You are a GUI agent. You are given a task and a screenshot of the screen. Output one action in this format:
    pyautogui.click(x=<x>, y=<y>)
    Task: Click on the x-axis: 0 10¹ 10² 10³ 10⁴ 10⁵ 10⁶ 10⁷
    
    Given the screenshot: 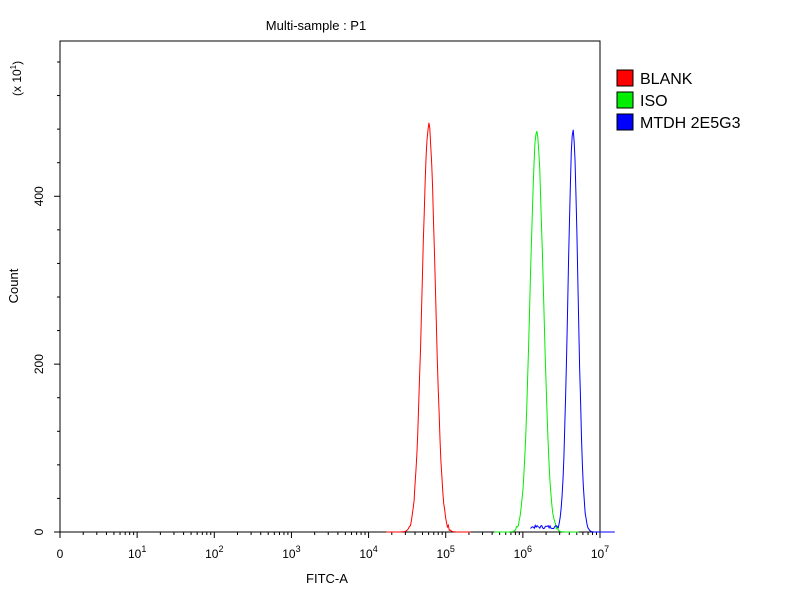 What is the action you would take?
    pyautogui.click(x=333, y=546)
    